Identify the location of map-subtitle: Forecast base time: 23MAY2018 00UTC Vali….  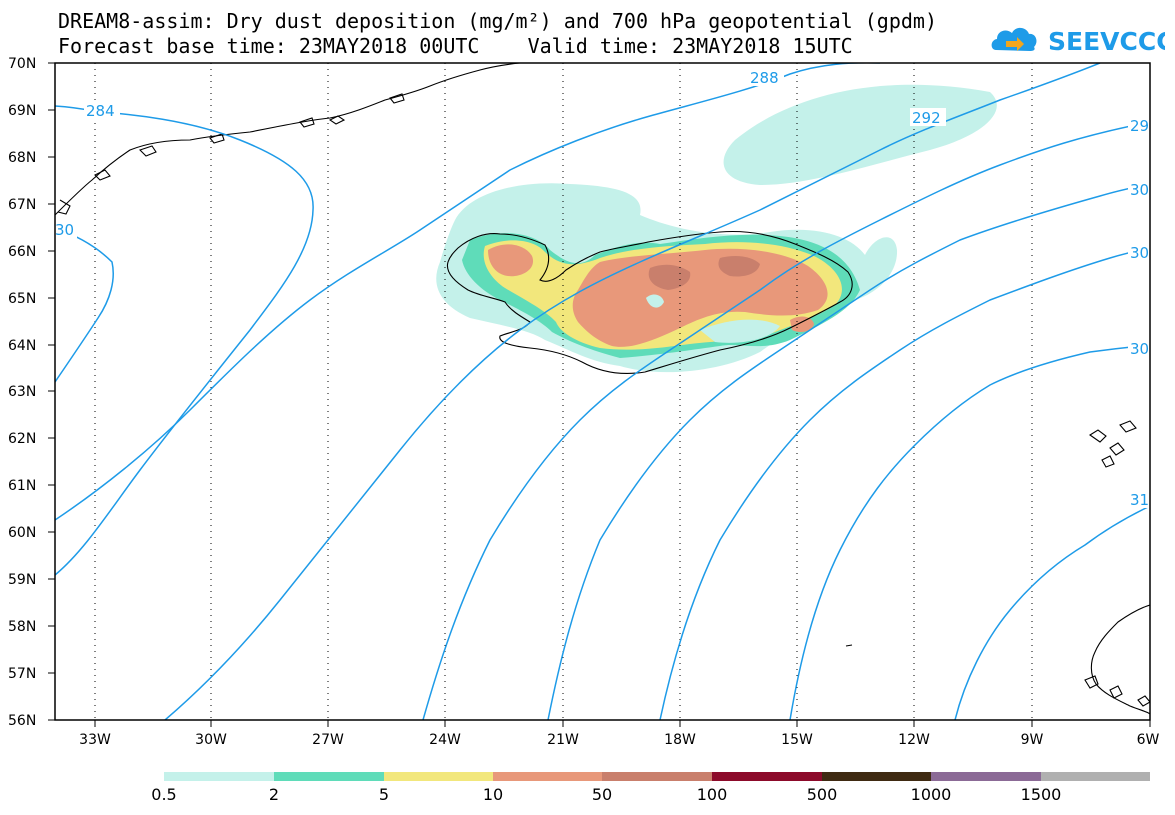
(455, 46).